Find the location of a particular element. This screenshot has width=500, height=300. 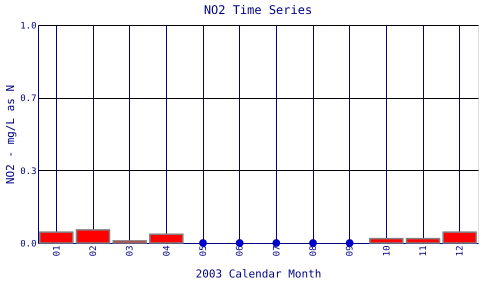

y-tick-label: 0.7 is located at coordinates (28, 99).